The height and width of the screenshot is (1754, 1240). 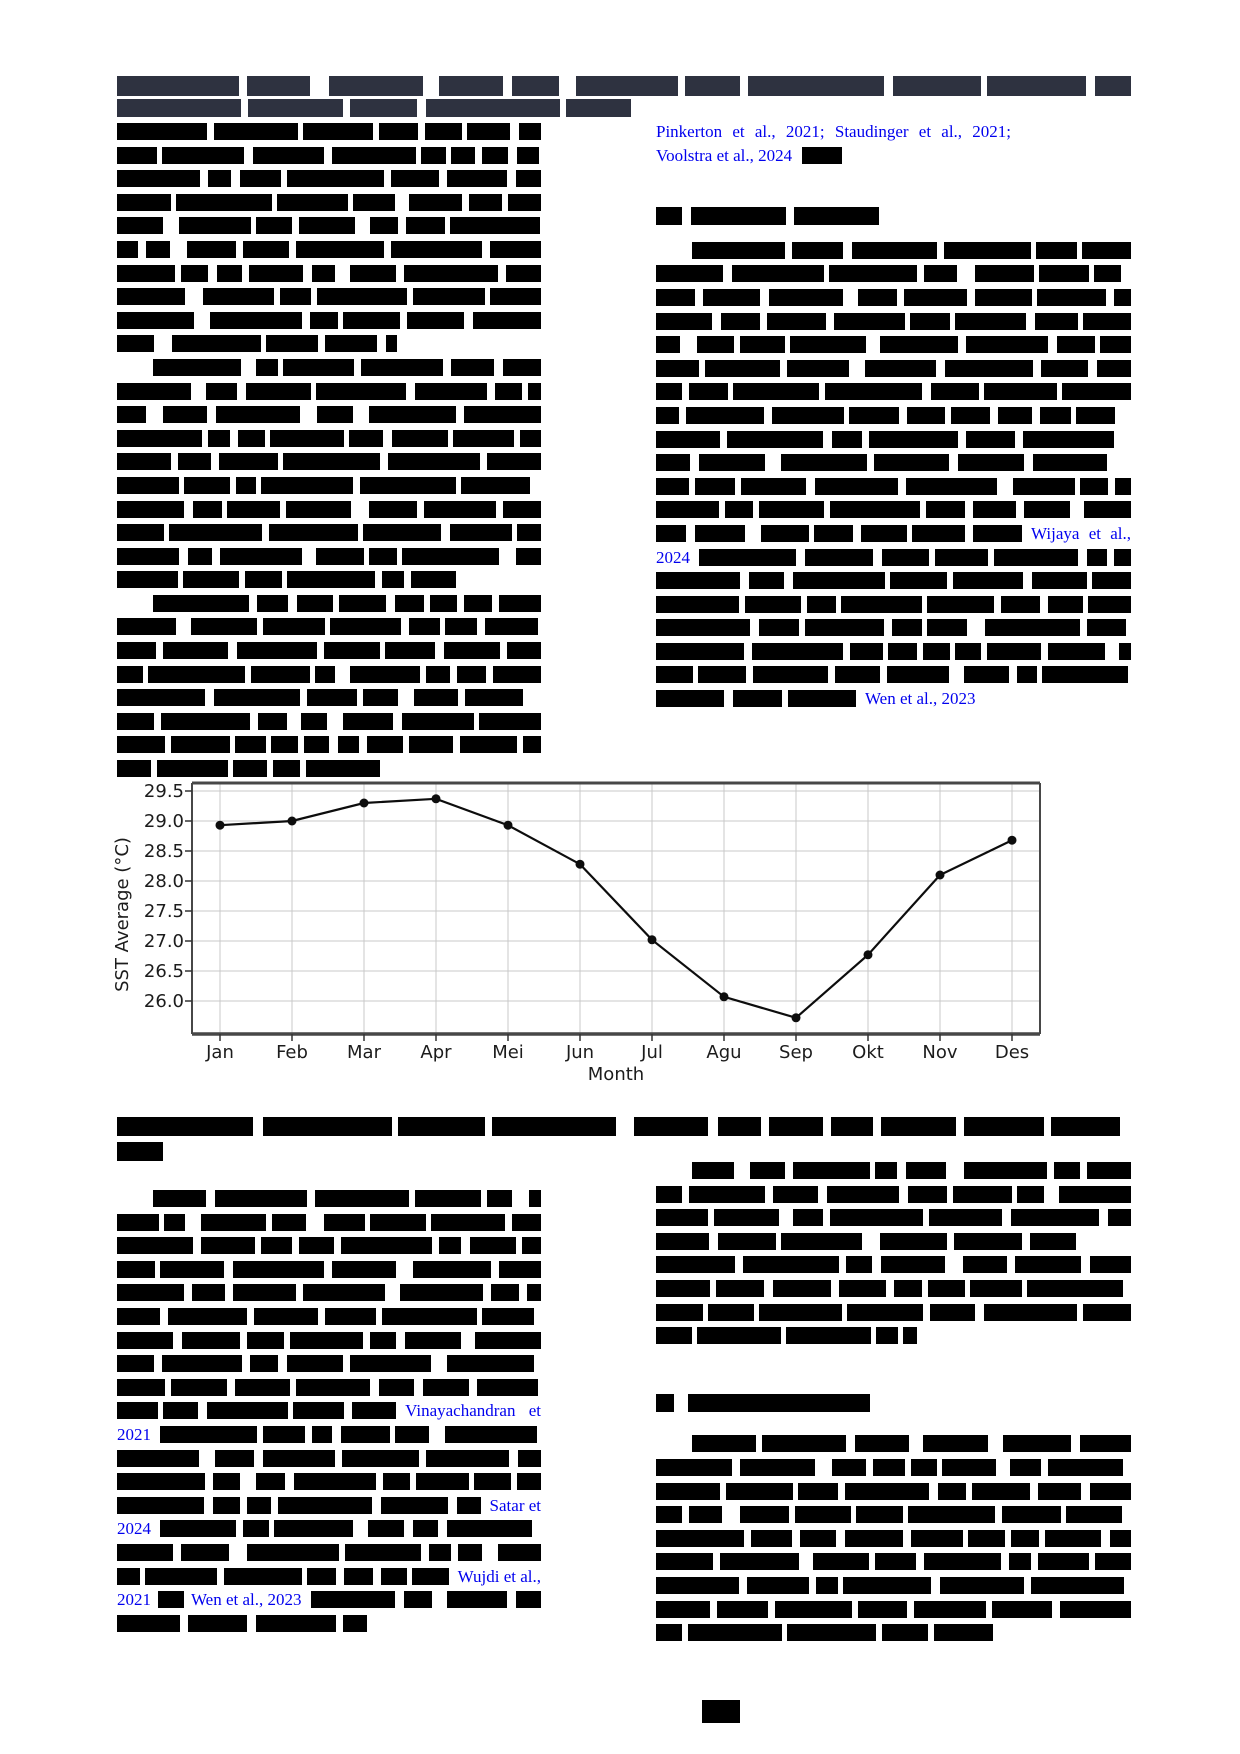 I want to click on y-tick-label: 26.0, so click(x=164, y=1001).